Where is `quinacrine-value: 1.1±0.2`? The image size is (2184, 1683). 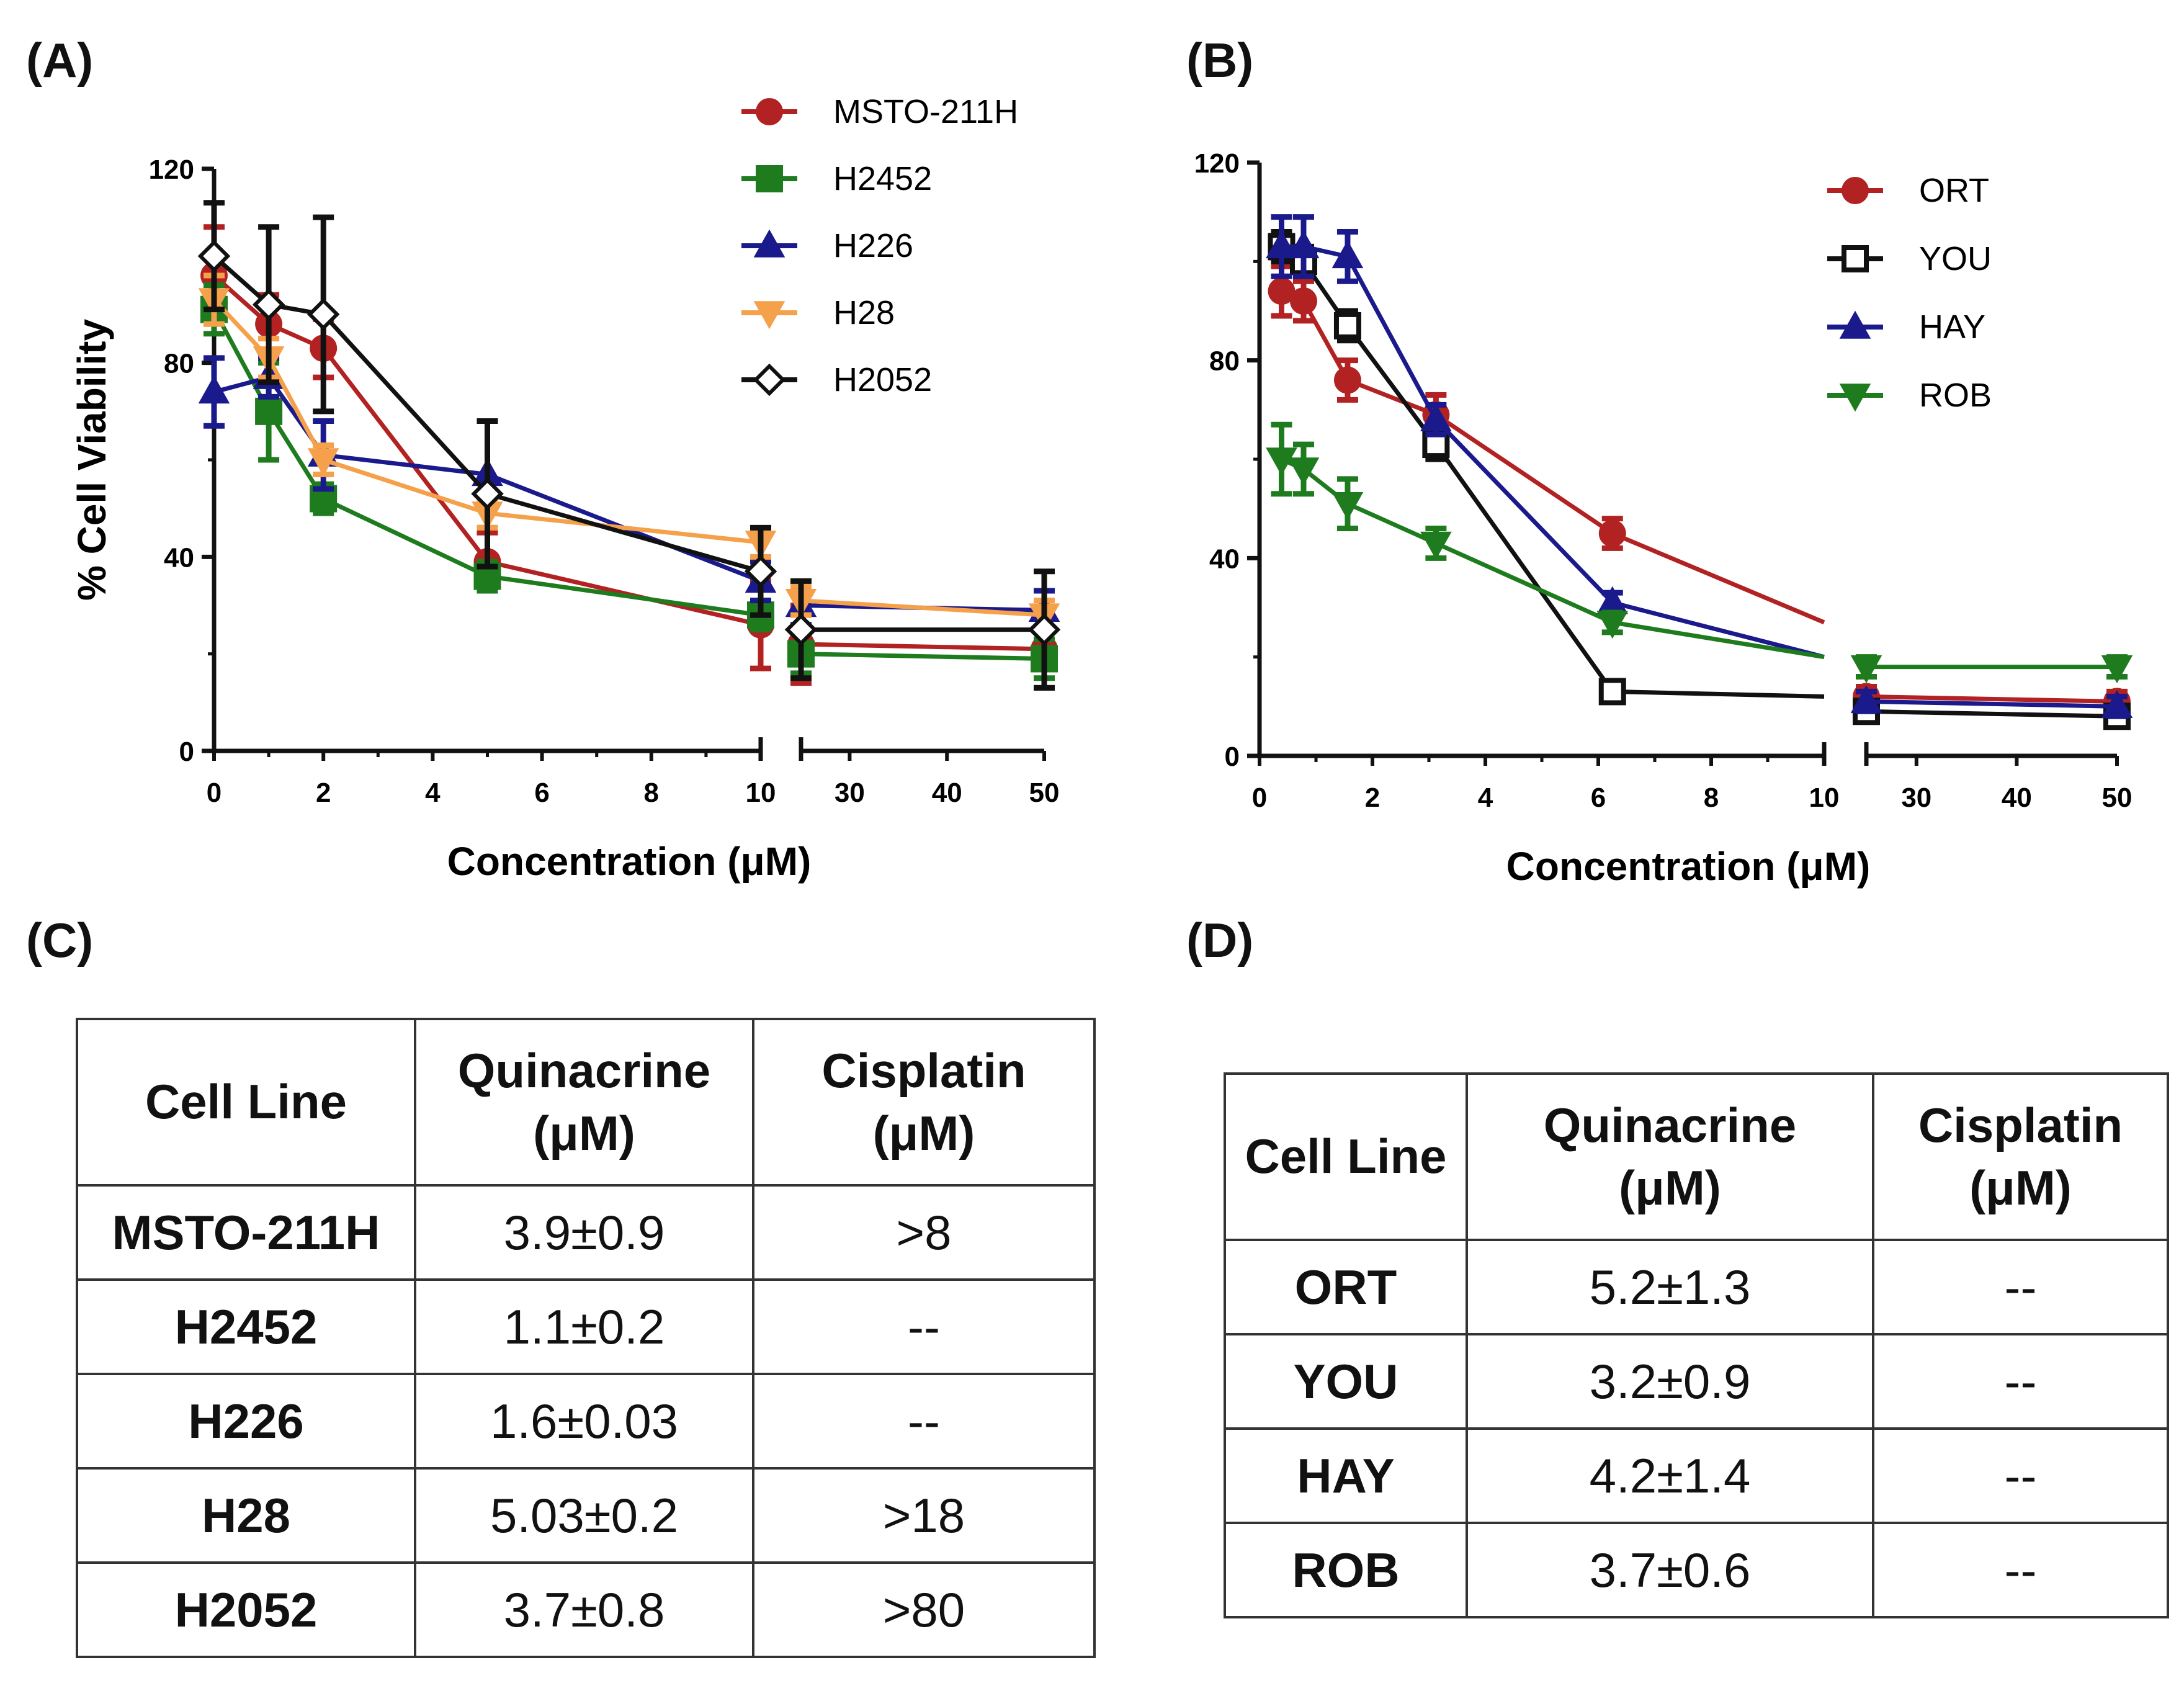 quinacrine-value: 1.1±0.2 is located at coordinates (584, 1326).